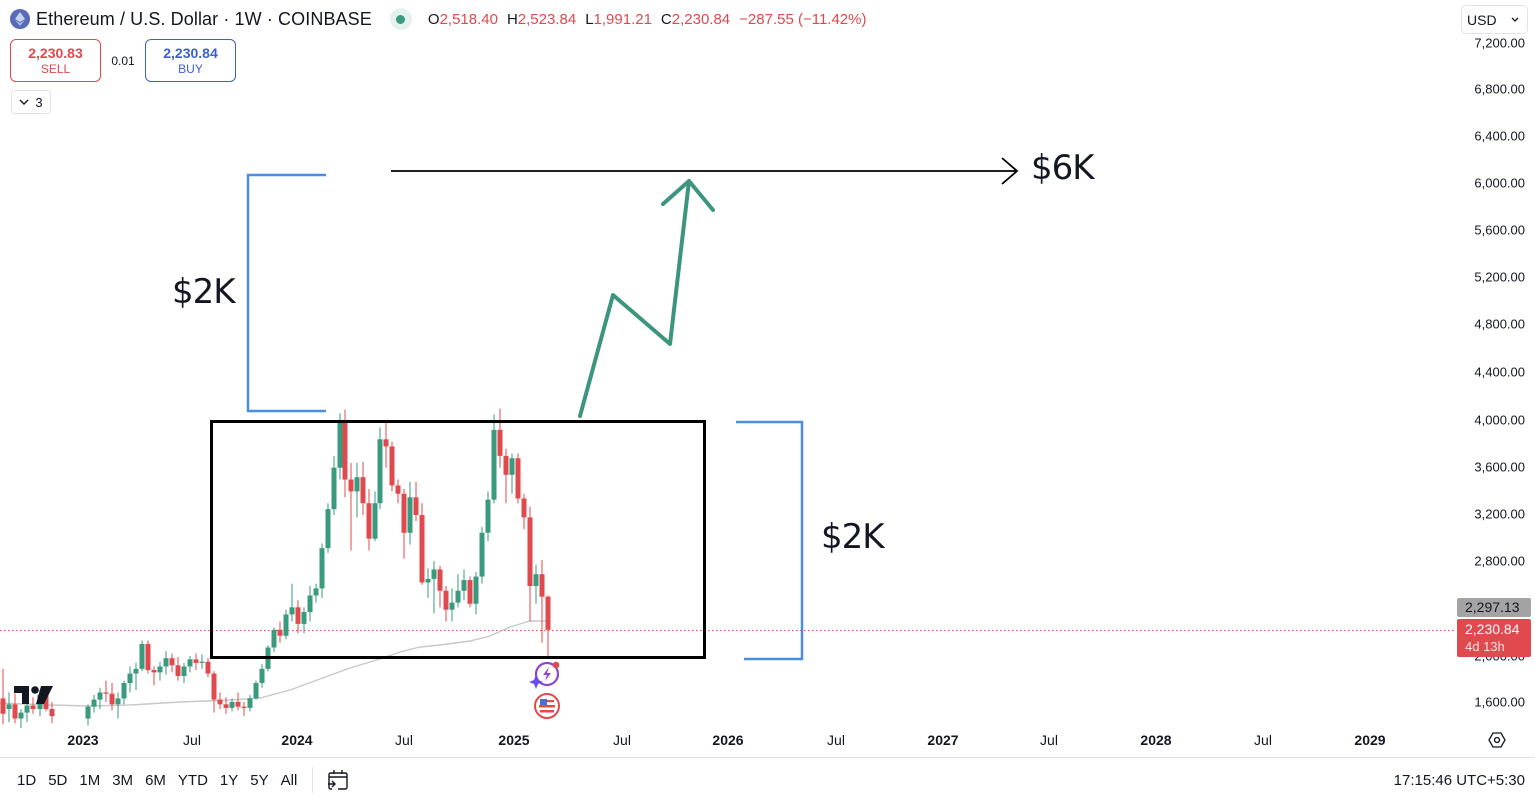  I want to click on last-price-tag: 2,230.84 4d 13h, so click(1494, 638).